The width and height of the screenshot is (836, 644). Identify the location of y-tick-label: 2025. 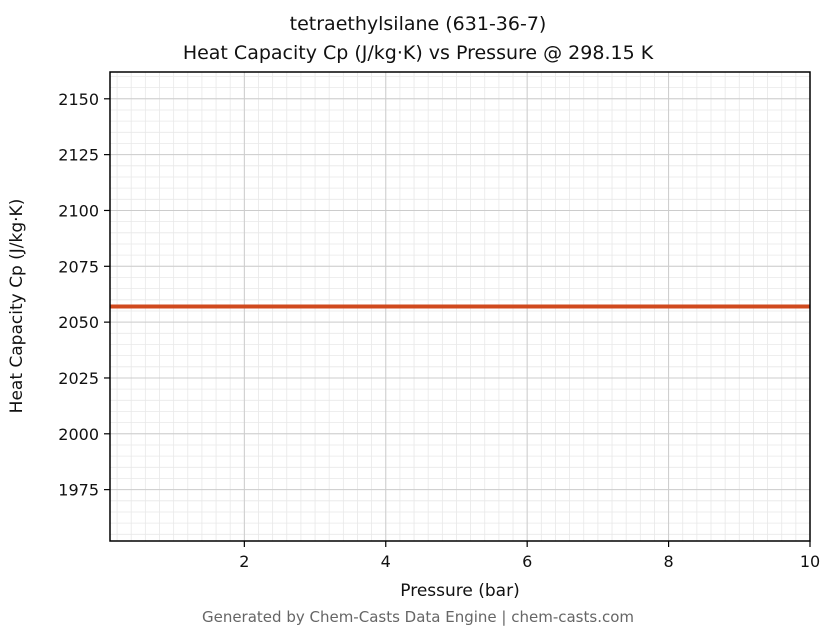
(78, 378).